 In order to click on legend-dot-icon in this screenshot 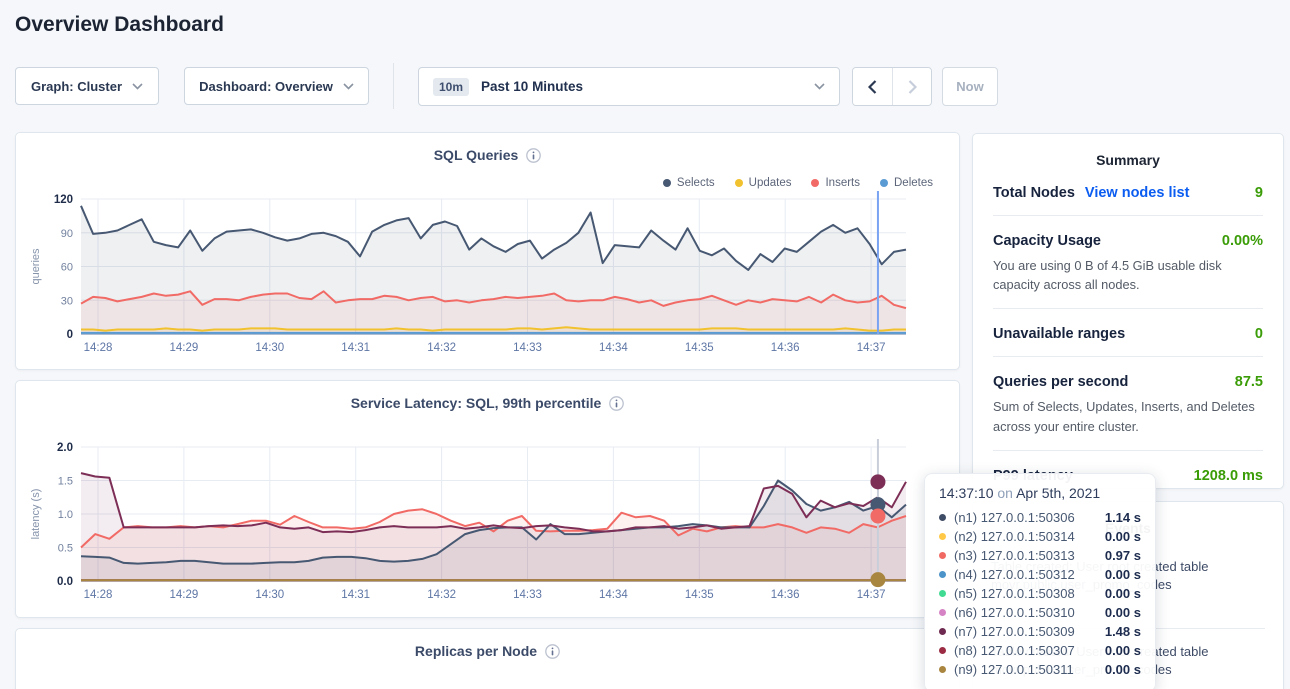, I will do `click(815, 183)`.